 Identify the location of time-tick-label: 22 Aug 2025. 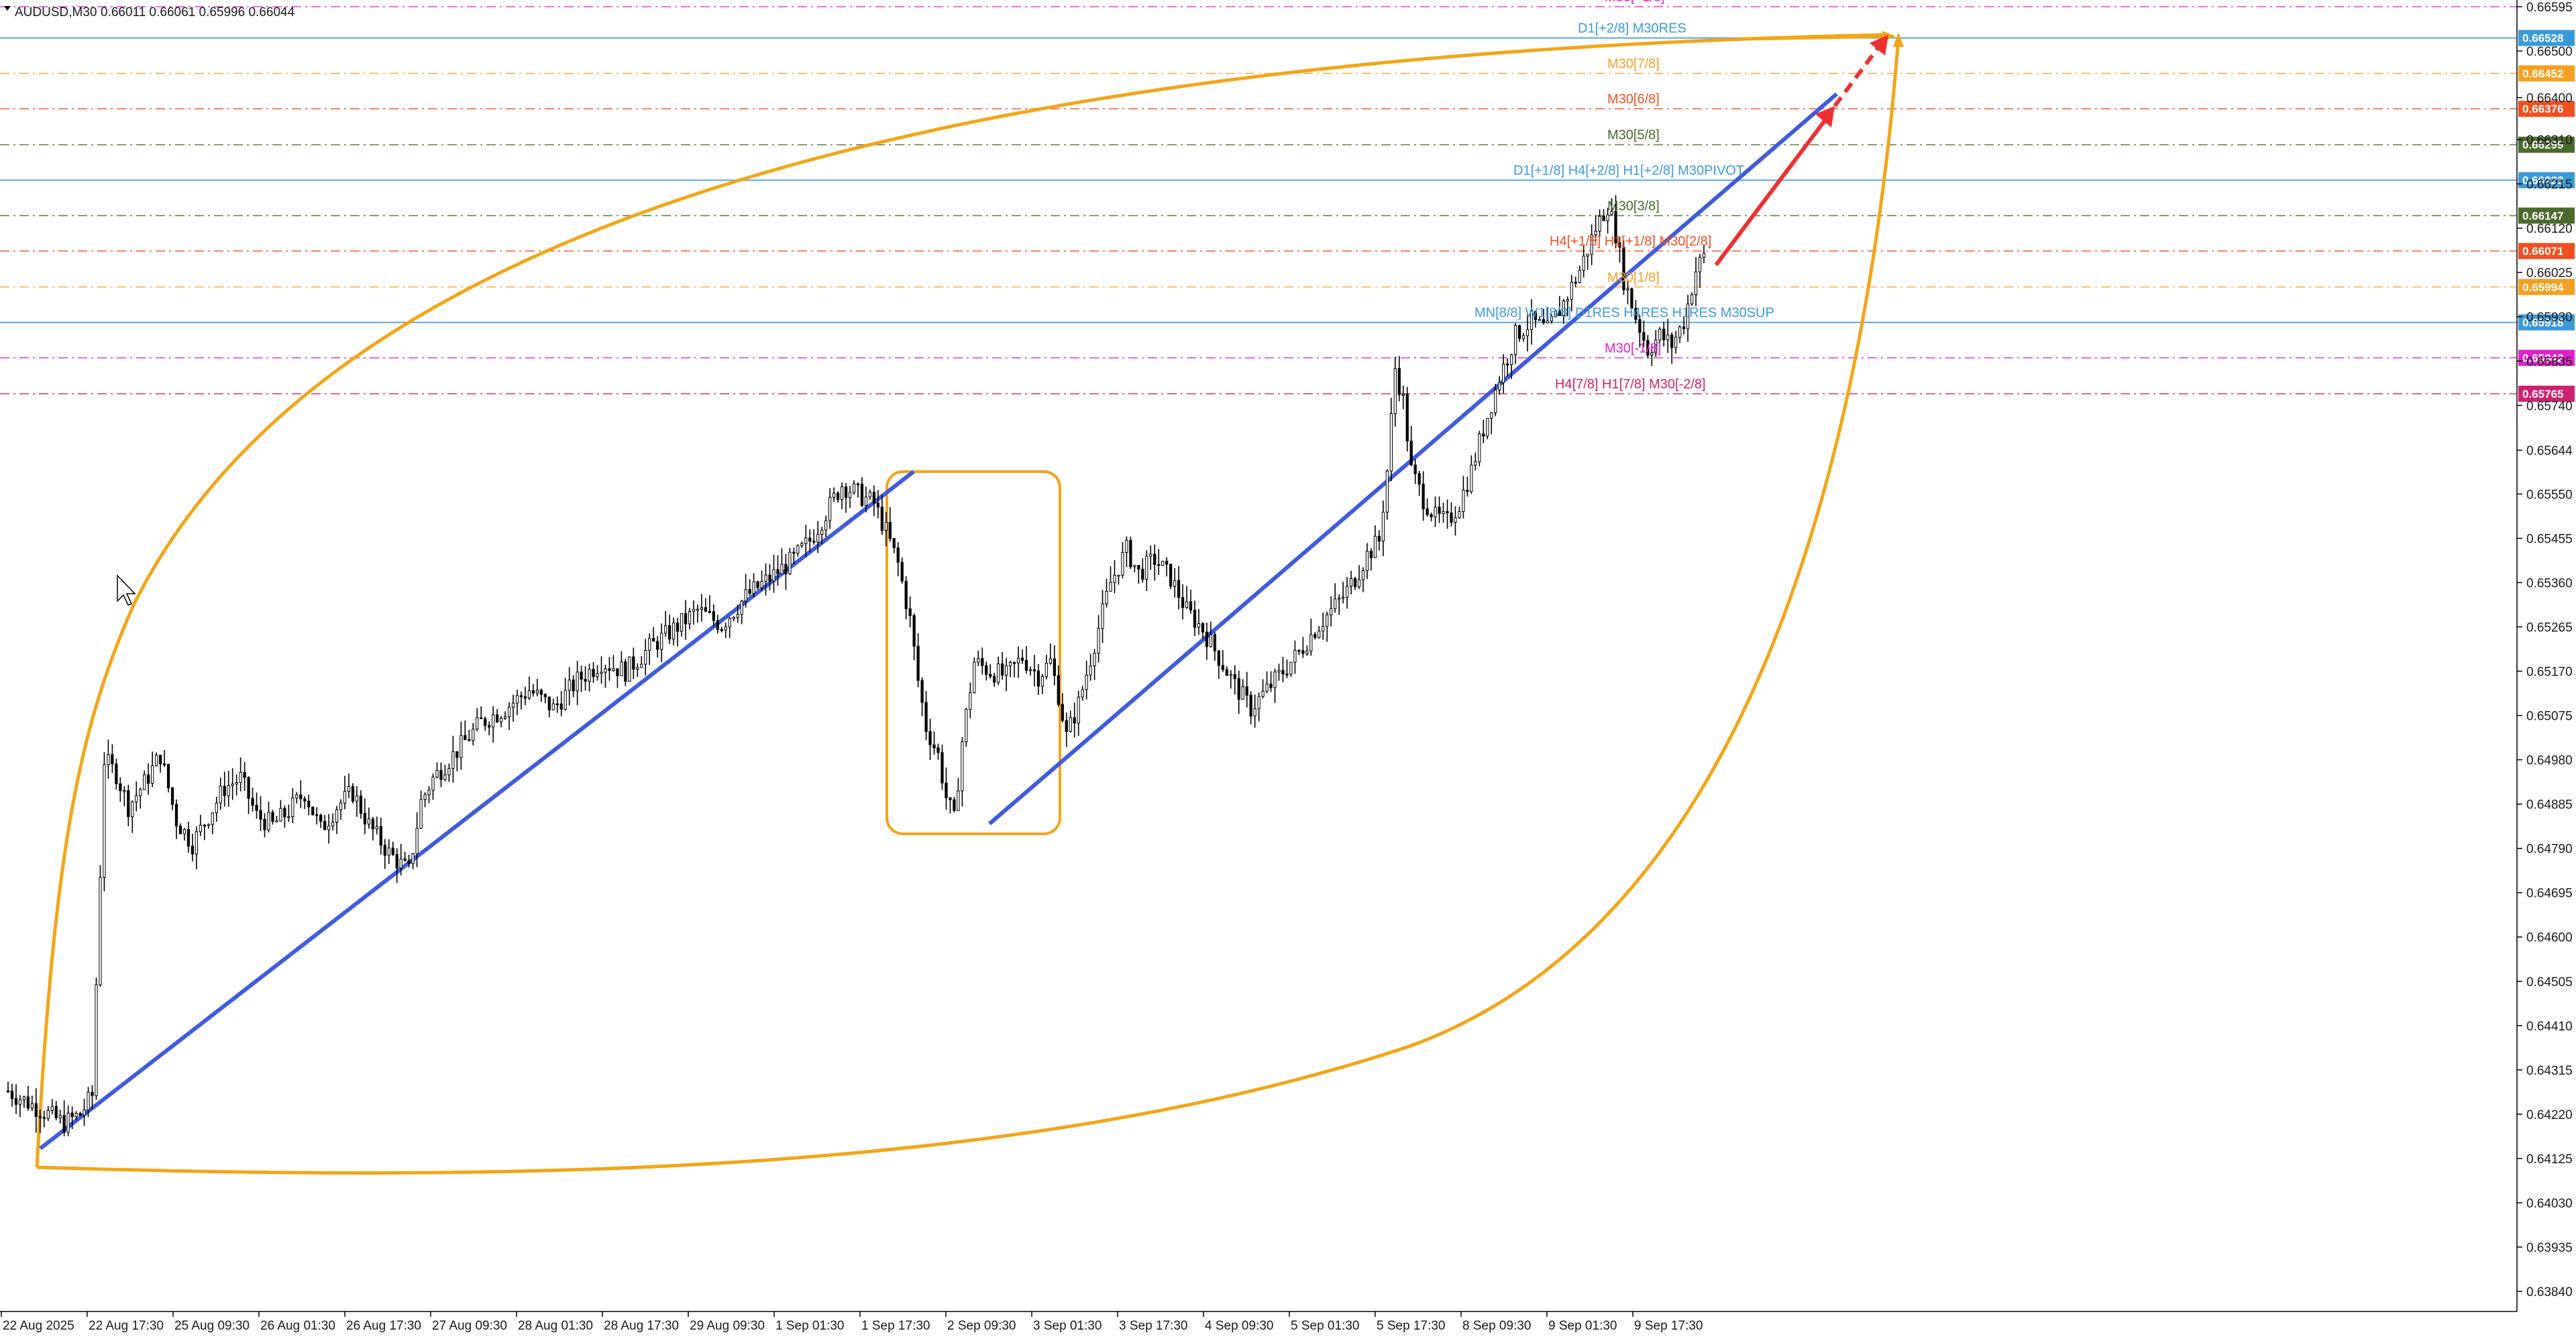
(38, 1326).